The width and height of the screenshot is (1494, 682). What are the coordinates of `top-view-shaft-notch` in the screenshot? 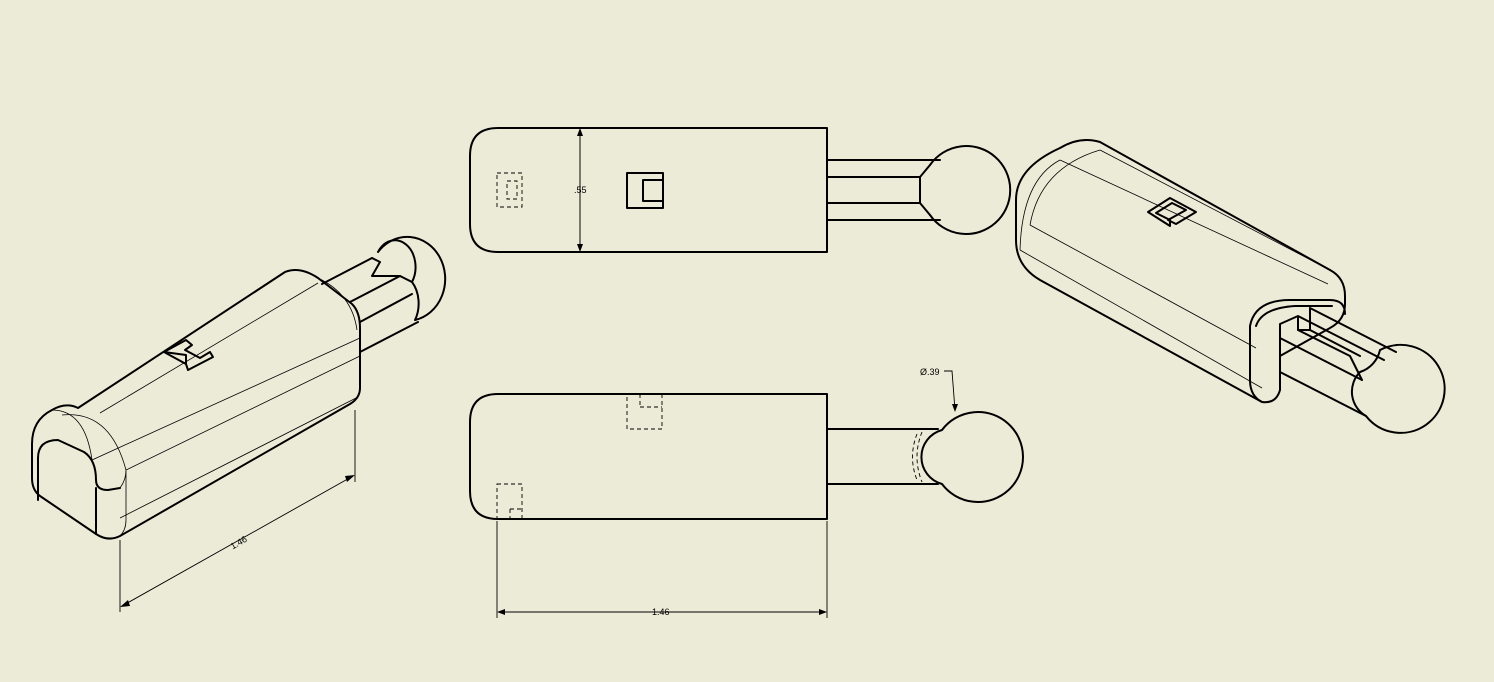 It's located at (925, 190).